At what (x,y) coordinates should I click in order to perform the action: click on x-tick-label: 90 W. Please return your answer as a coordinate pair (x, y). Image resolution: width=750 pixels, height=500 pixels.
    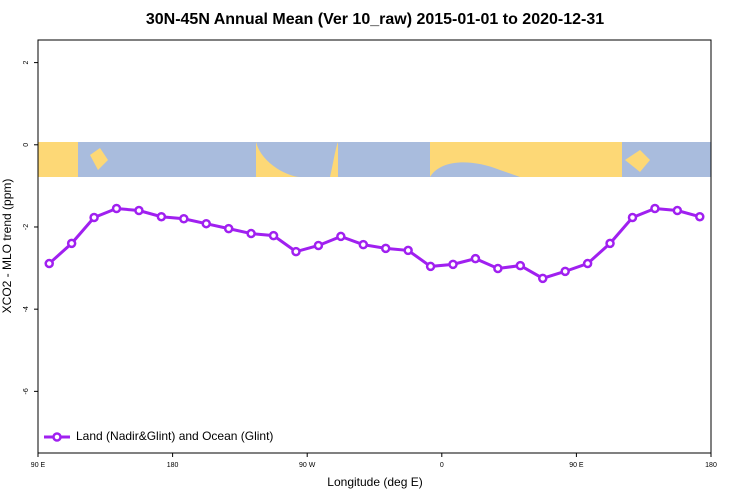
    Looking at the image, I should click on (307, 465).